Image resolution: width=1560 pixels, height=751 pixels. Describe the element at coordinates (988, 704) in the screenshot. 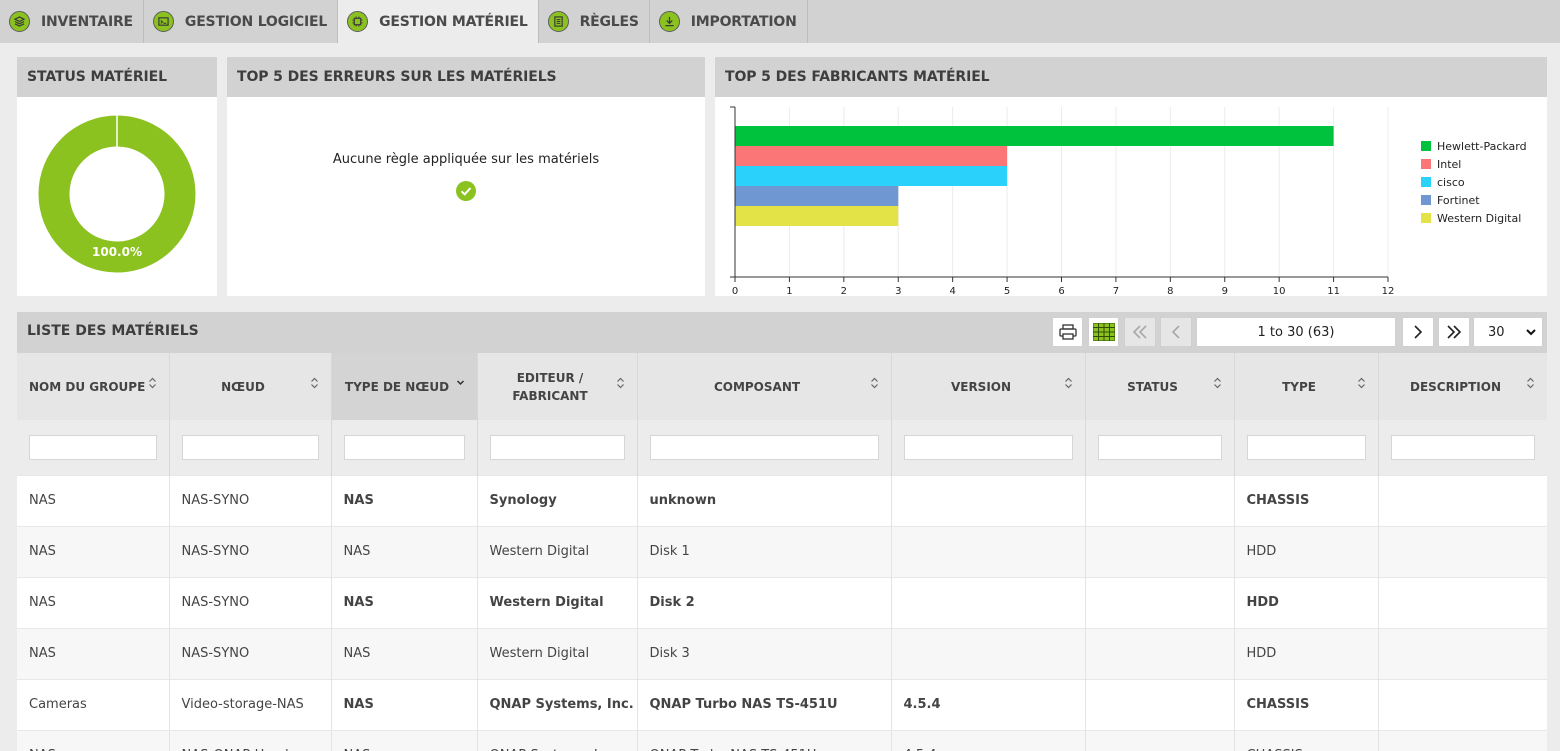

I see `table-cell: 4.5.4` at that location.